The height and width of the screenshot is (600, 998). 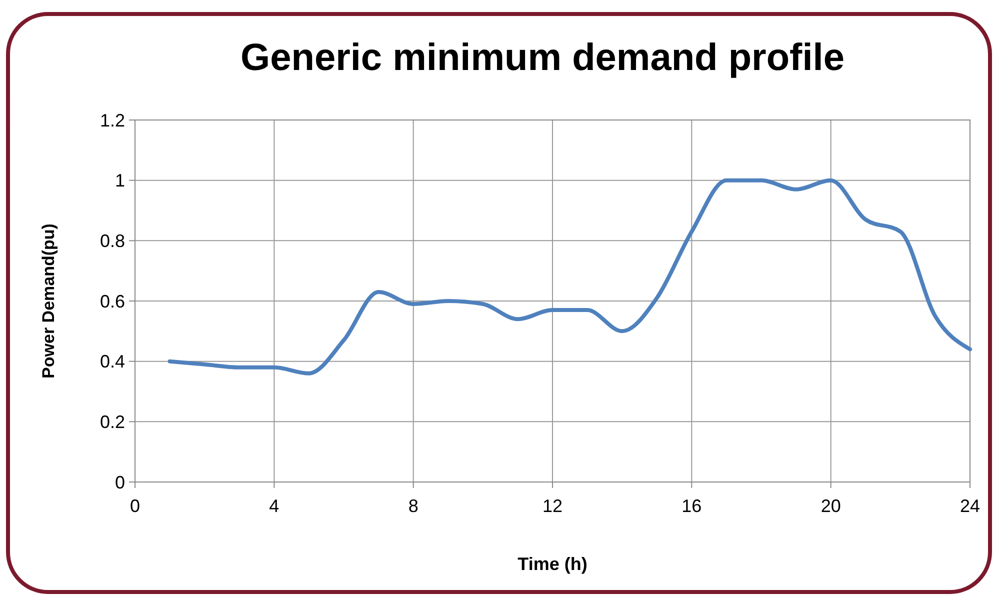 What do you see at coordinates (274, 506) in the screenshot?
I see `x-tick-label: 4` at bounding box center [274, 506].